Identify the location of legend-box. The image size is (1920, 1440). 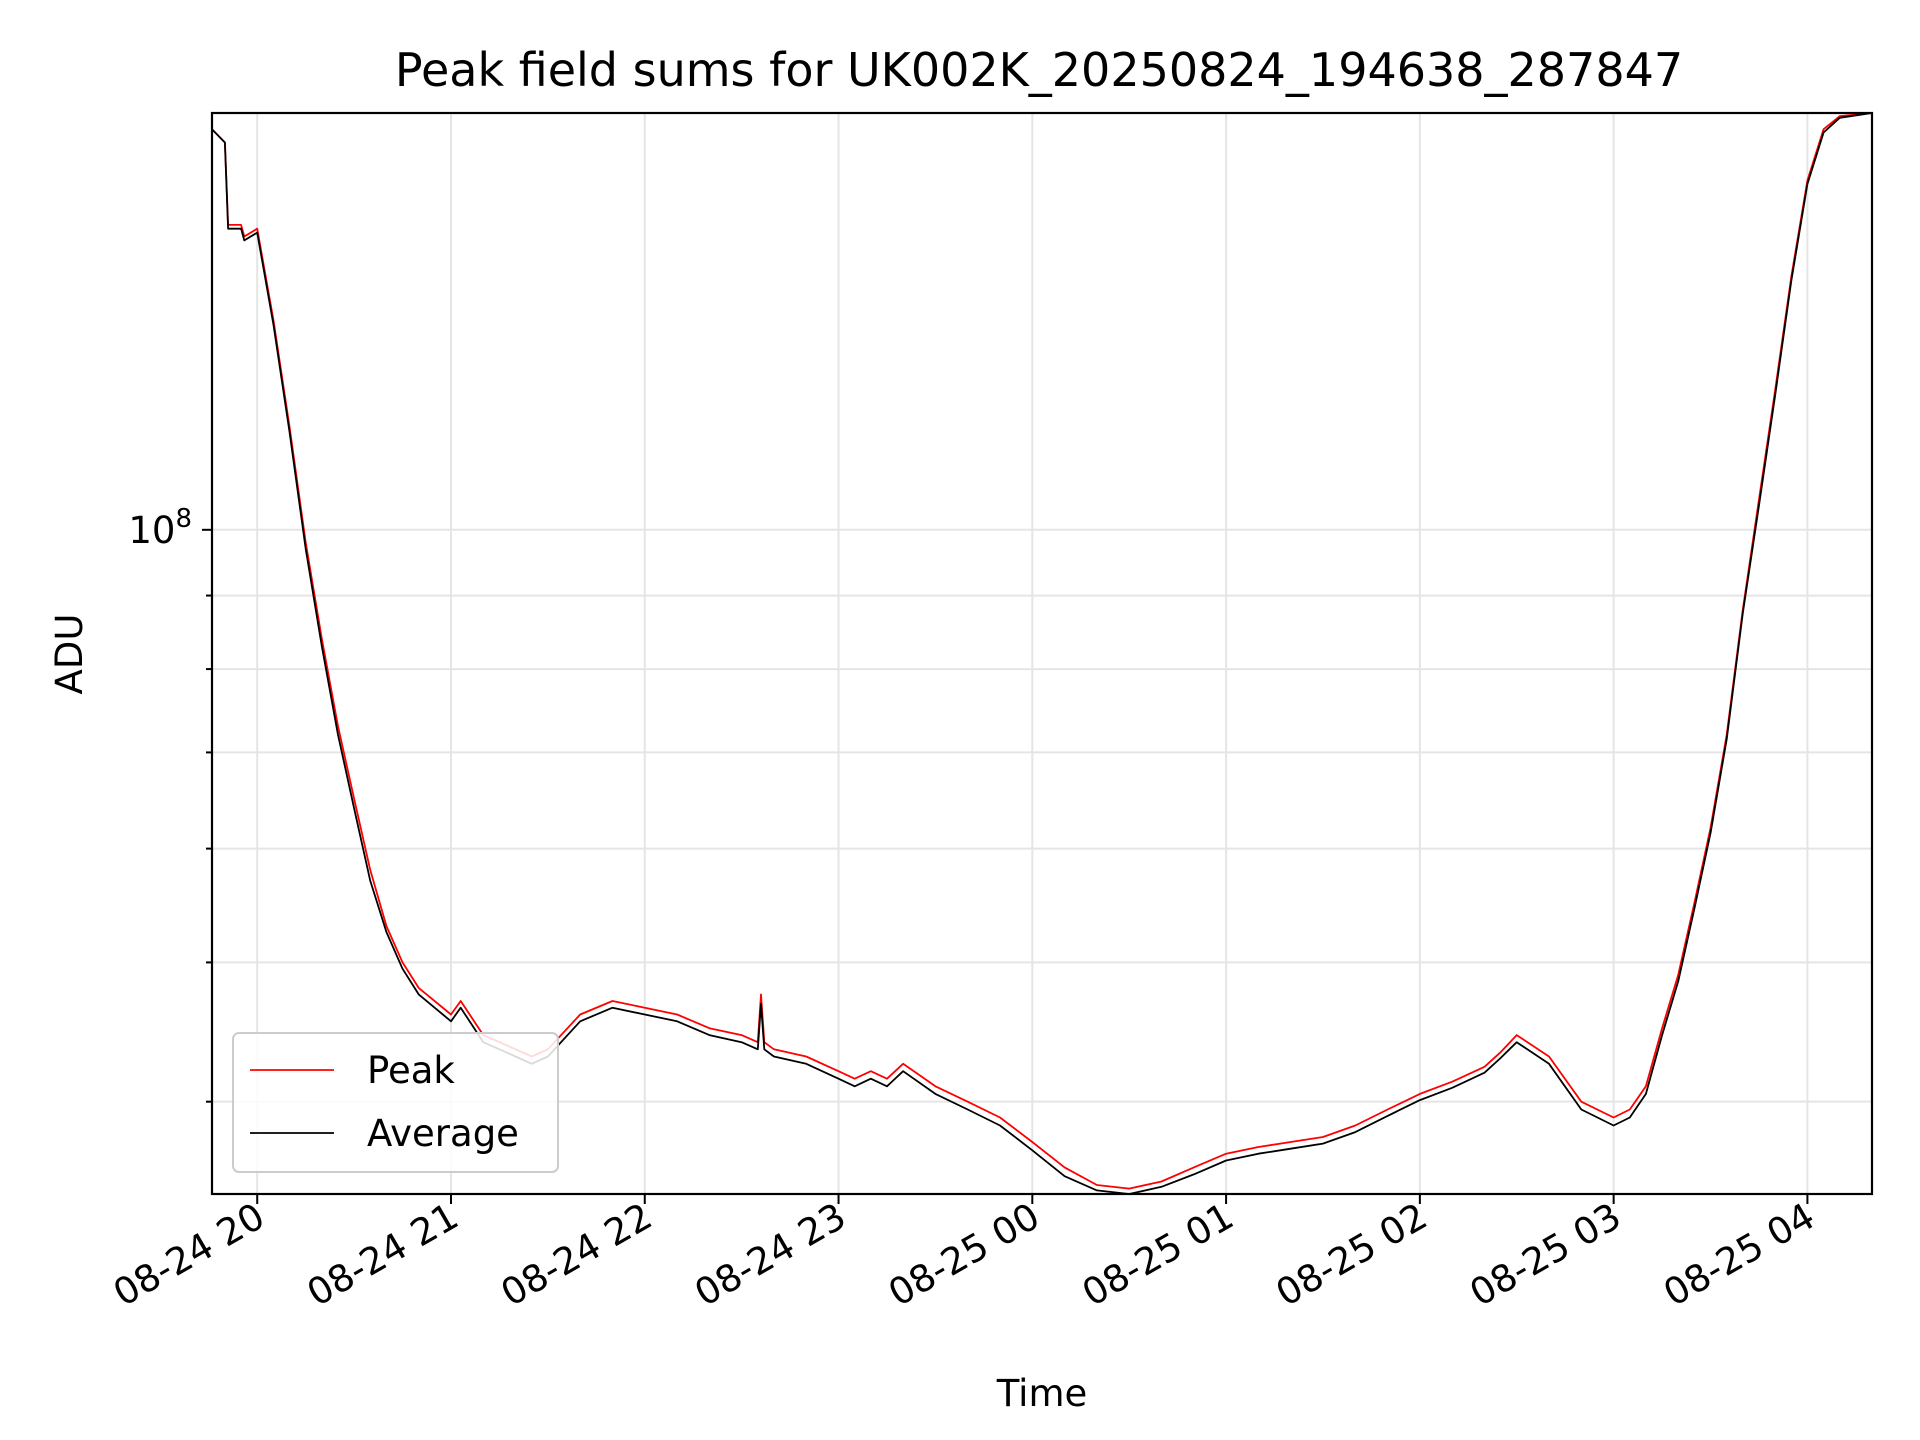
(395, 1102).